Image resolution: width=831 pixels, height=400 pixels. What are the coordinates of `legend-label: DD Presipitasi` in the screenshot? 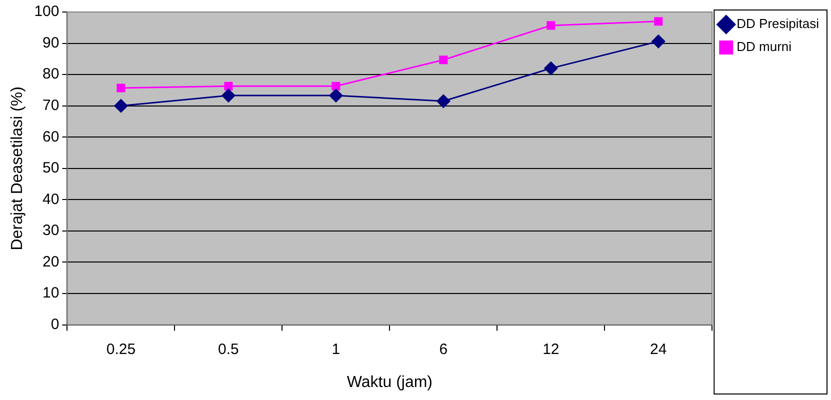 It's located at (778, 24).